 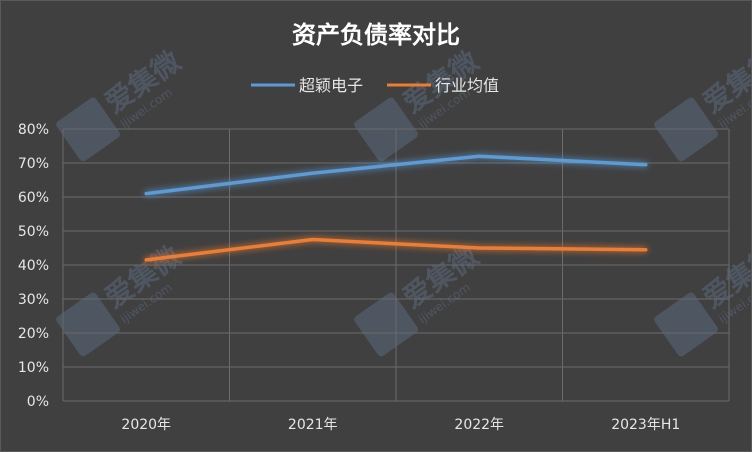 I want to click on x-tick-label: 2023年H1, so click(x=645, y=425).